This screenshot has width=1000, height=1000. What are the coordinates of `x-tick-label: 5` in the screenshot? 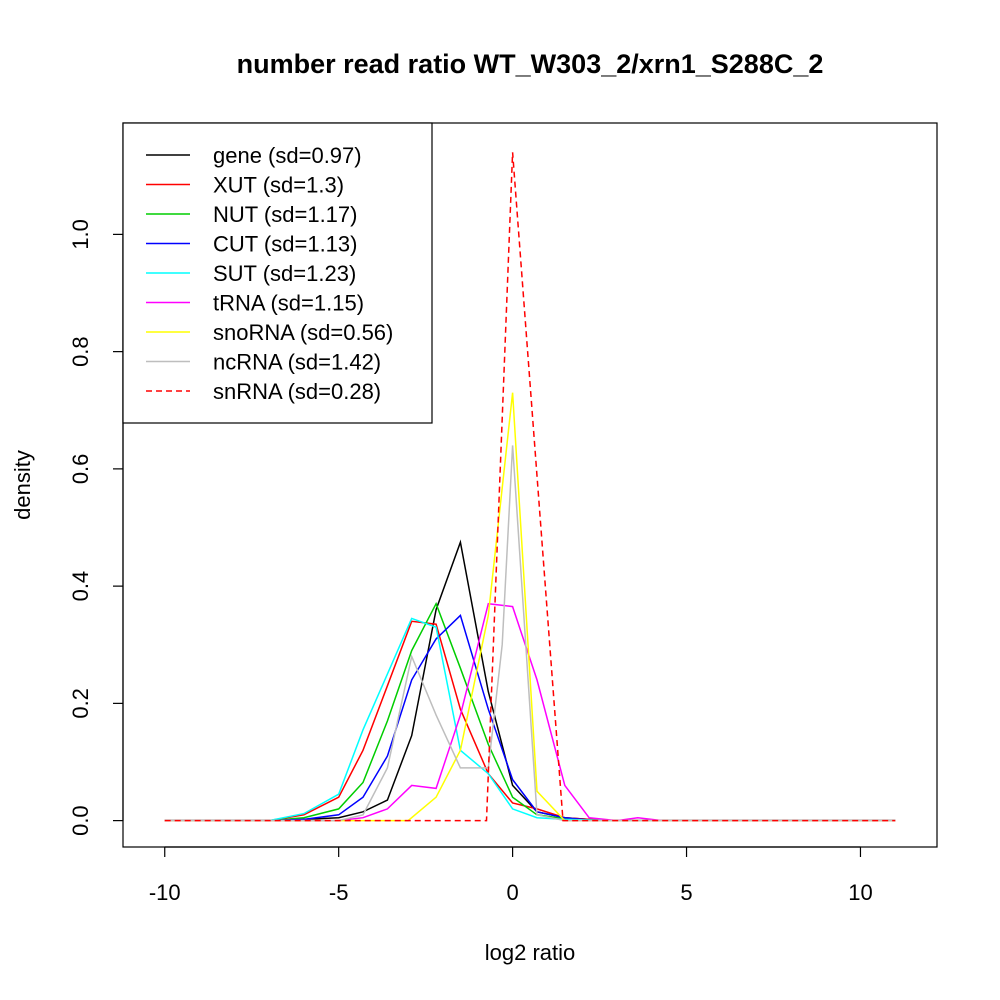 It's located at (686, 892).